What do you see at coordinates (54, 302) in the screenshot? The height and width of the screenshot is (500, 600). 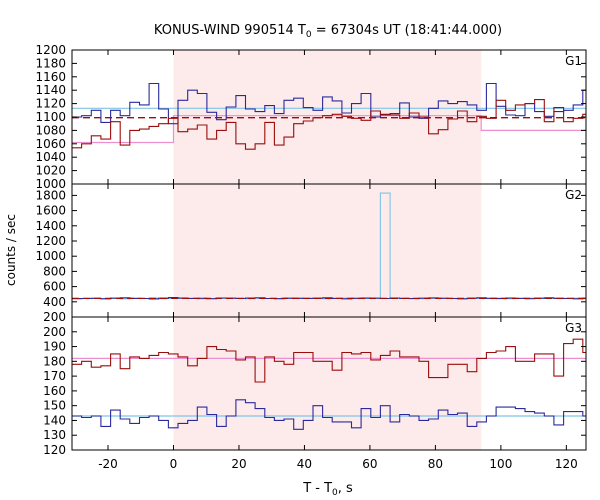 I see `y-tick-label: 400` at bounding box center [54, 302].